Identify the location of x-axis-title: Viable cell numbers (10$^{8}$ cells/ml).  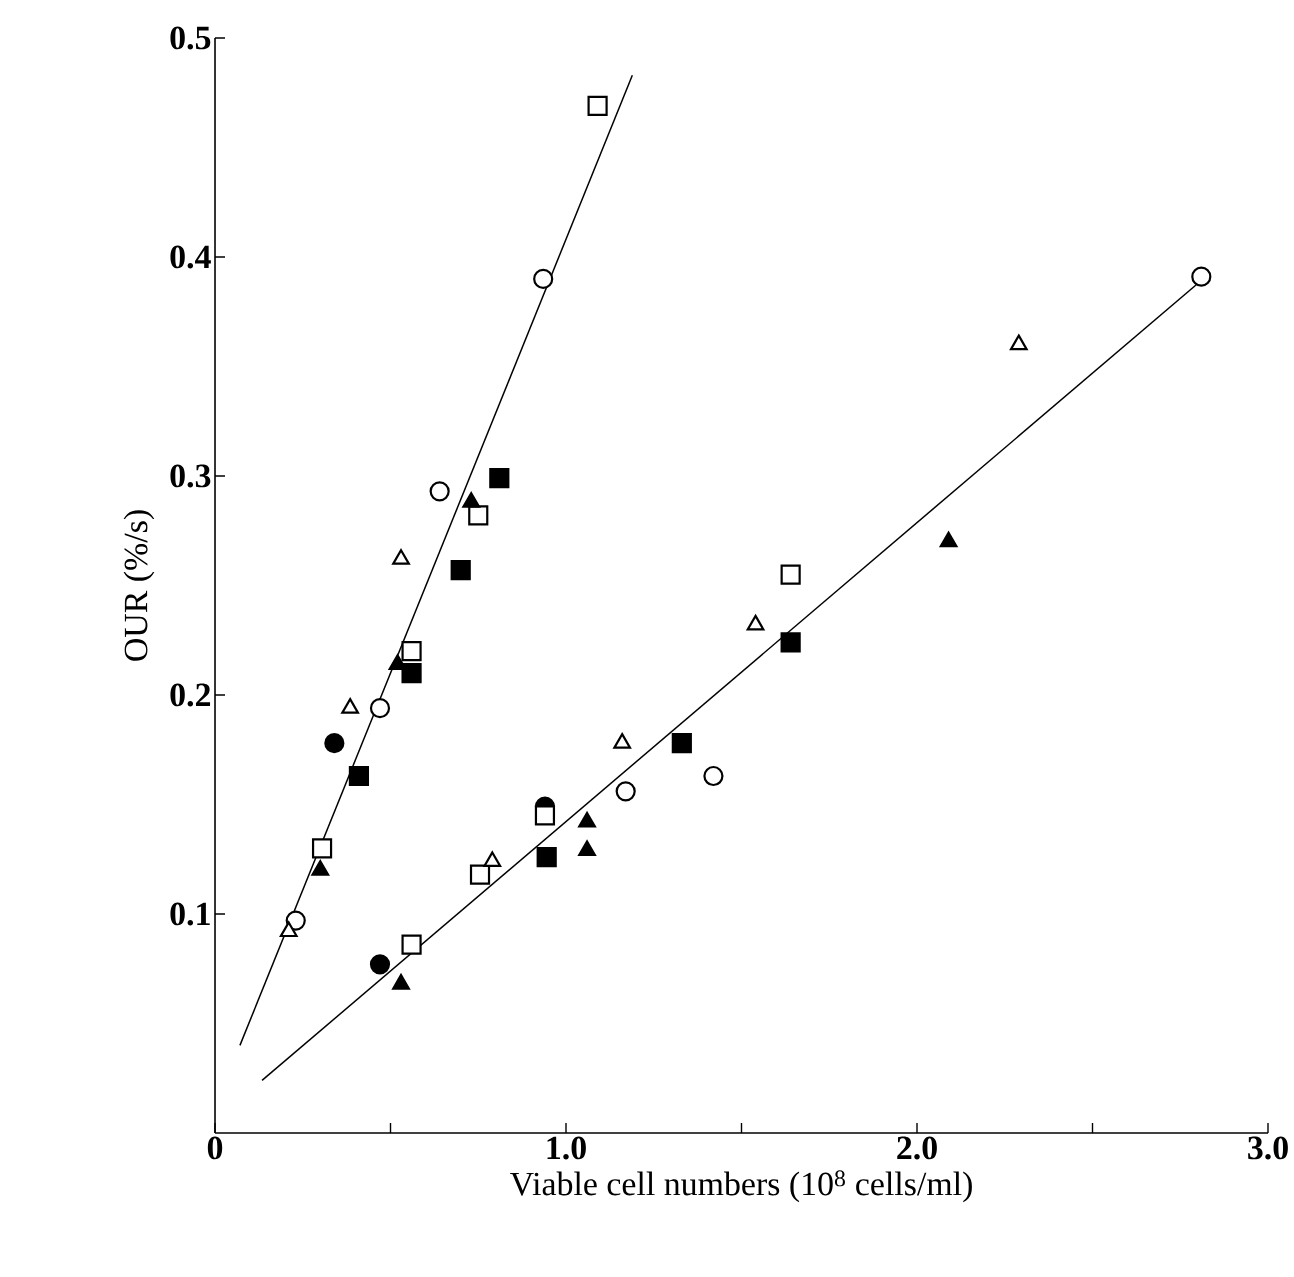
(741, 1186).